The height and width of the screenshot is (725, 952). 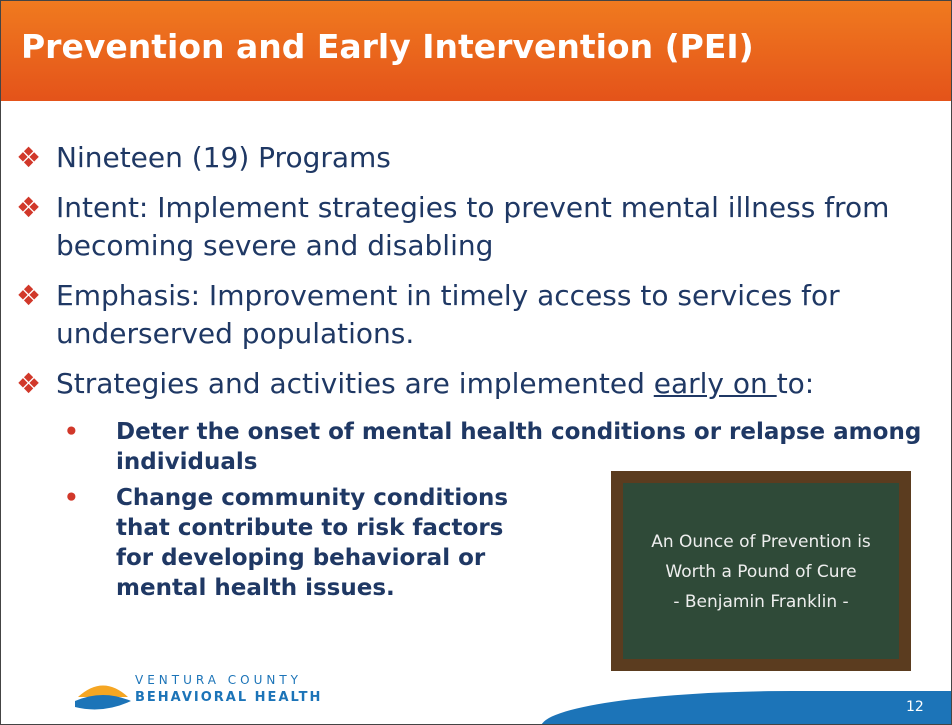 I want to click on chalk-line: - Benjamin Franklin -, so click(x=761, y=602).